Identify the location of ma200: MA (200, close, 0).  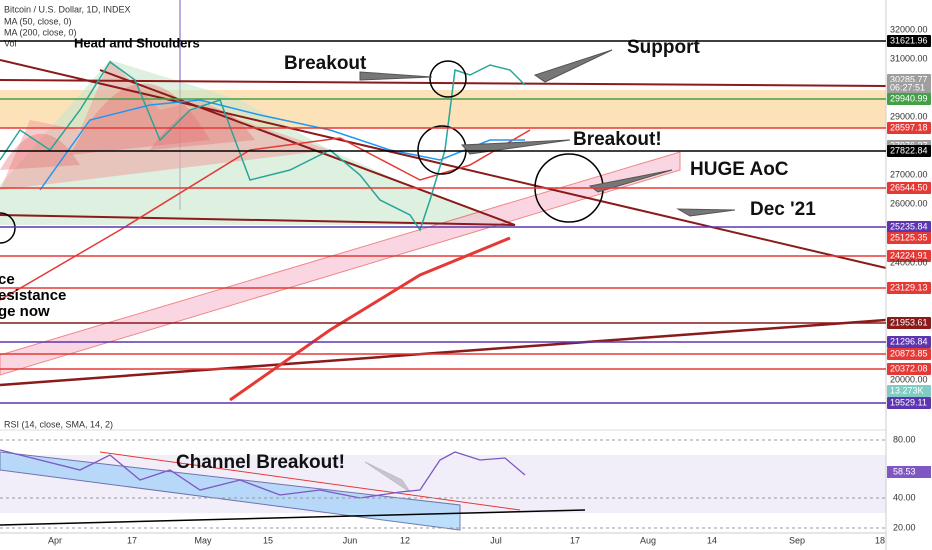
(40, 32).